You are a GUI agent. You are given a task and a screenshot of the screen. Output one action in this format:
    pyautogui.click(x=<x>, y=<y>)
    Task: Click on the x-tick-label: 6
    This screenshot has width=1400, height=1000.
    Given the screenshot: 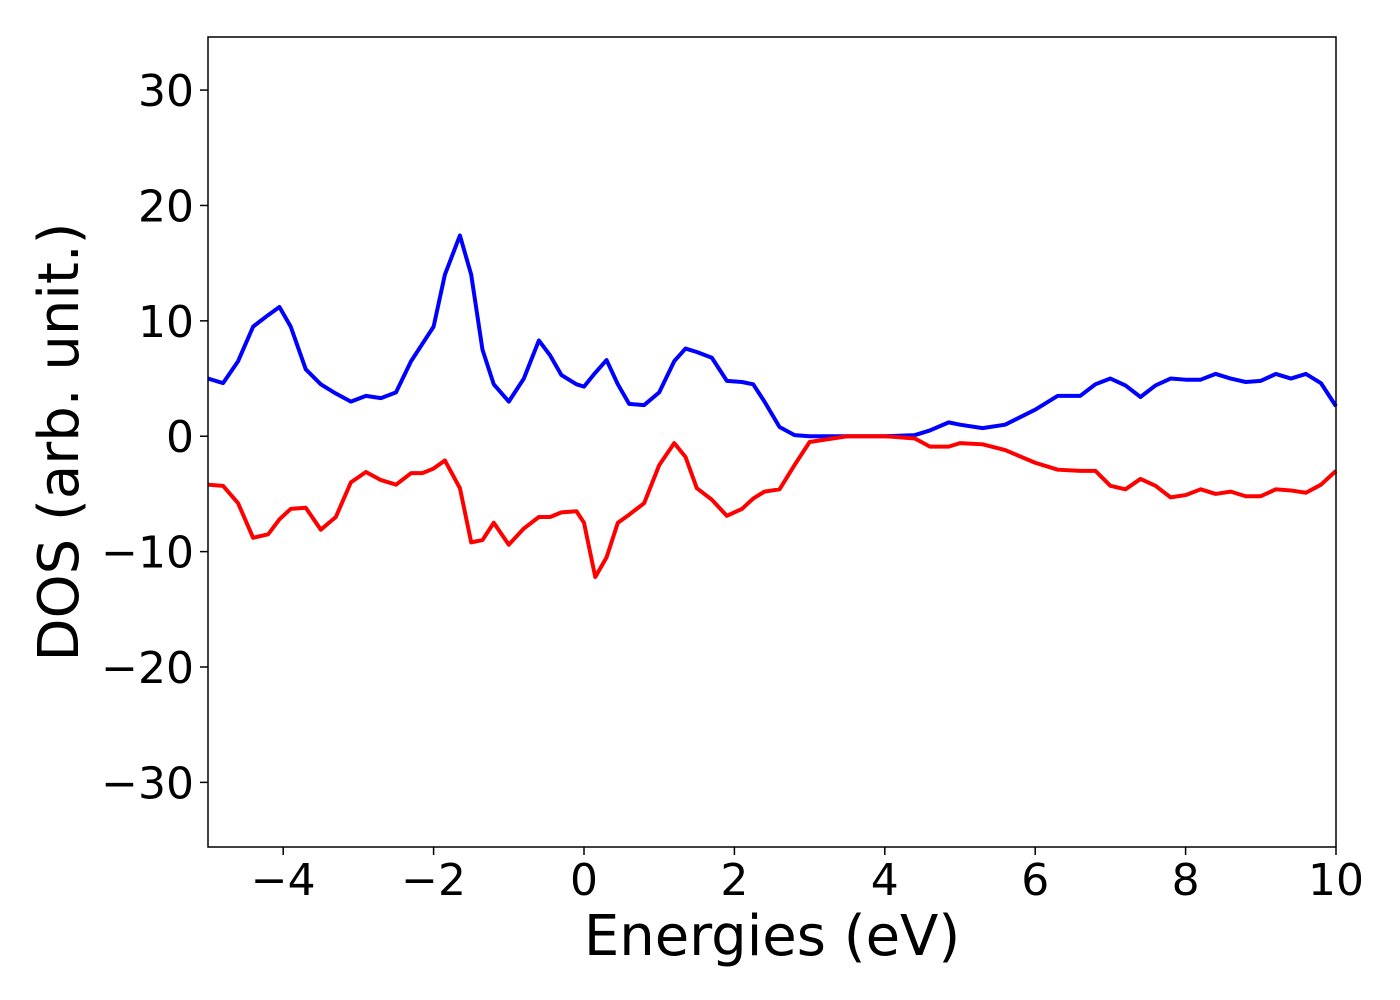 What is the action you would take?
    pyautogui.click(x=1035, y=880)
    